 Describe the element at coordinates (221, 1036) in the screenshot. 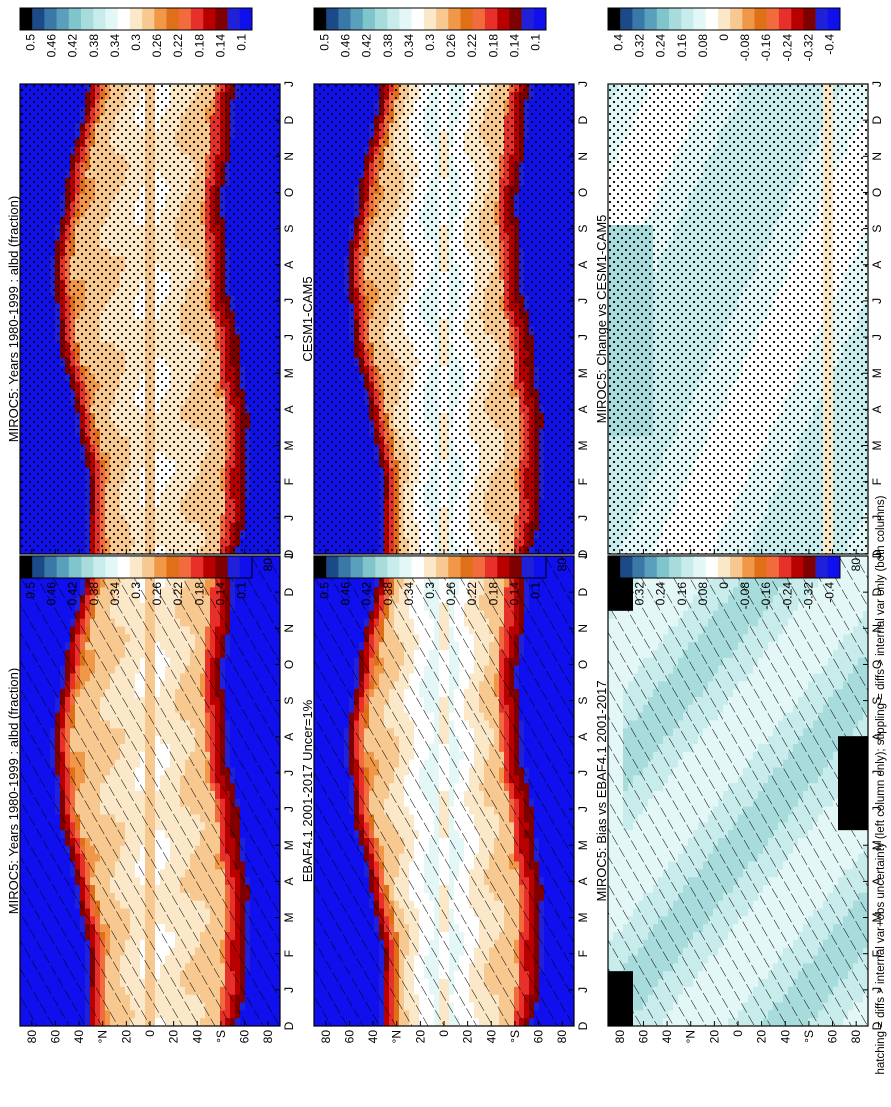

I see `y-tick-label: °S` at that location.